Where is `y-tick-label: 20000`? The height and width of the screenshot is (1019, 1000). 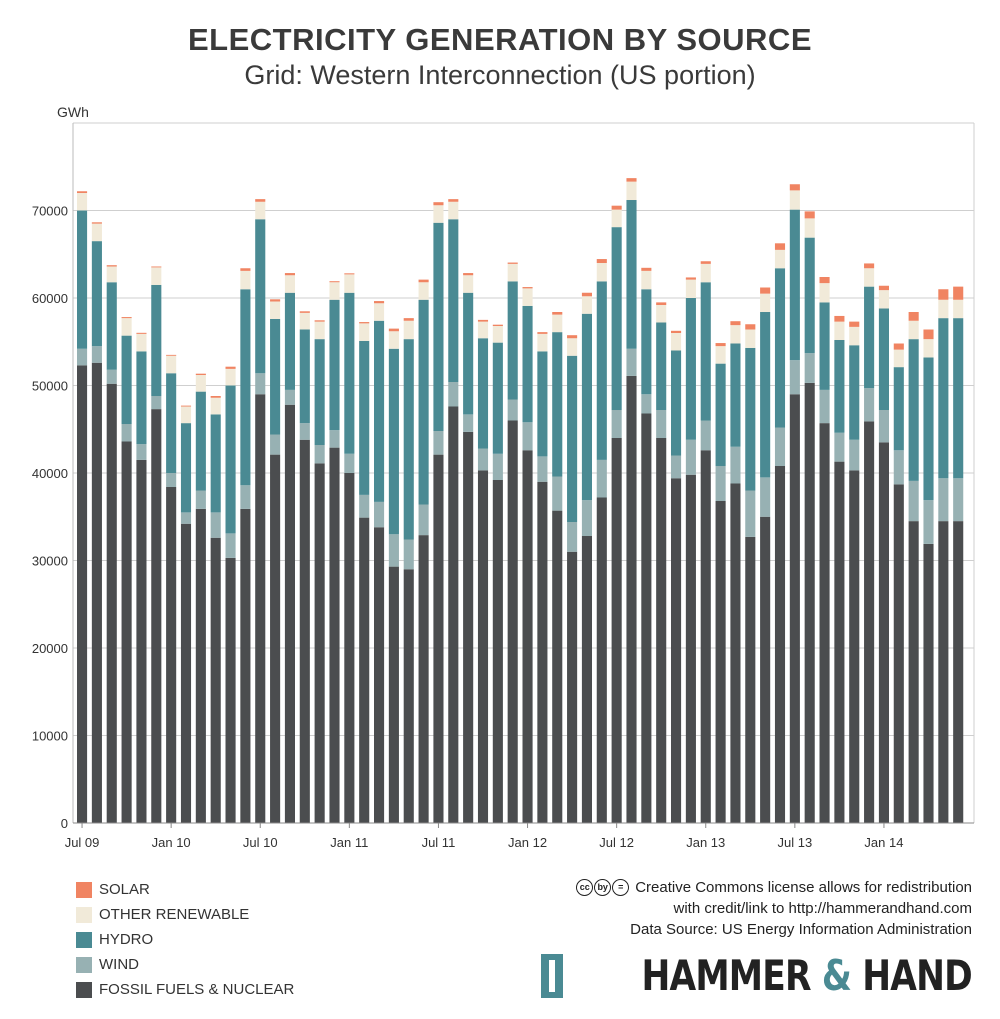
y-tick-label: 20000 is located at coordinates (50, 648).